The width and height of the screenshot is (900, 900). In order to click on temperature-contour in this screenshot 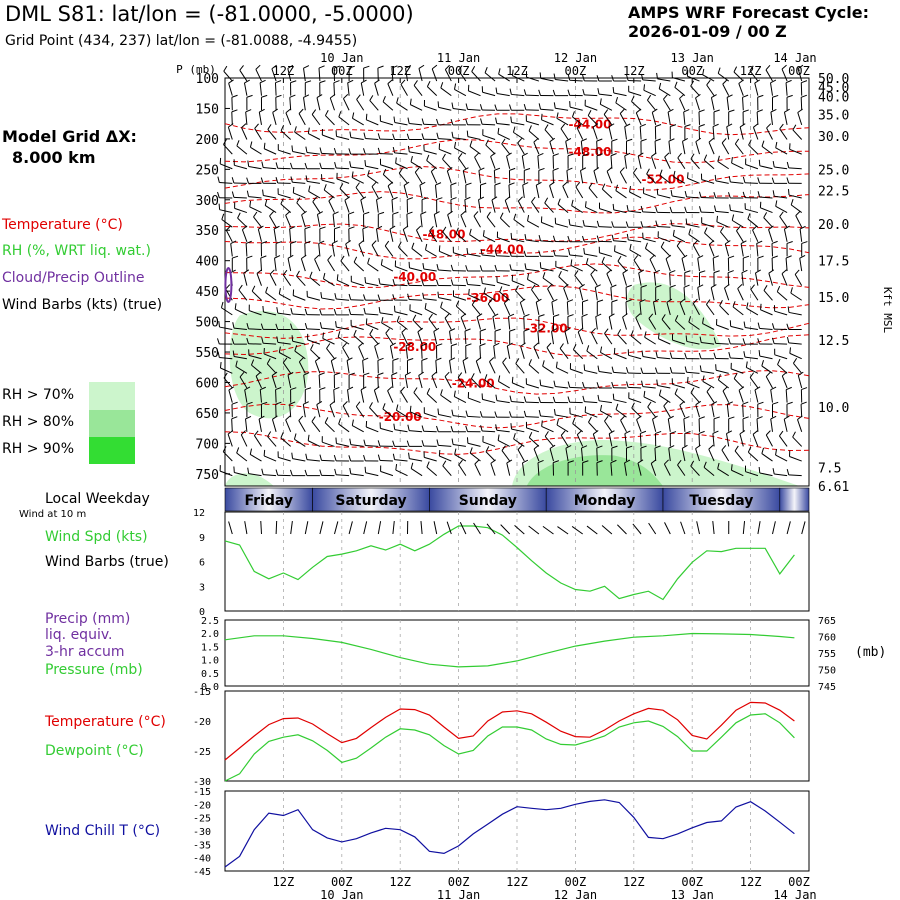, I will do `click(517, 443)`.